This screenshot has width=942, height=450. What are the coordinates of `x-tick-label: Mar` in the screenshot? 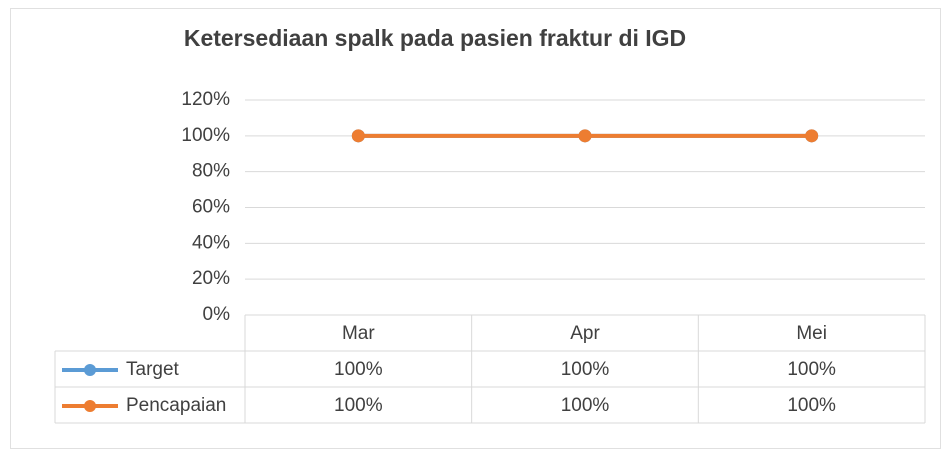 It's located at (358, 333).